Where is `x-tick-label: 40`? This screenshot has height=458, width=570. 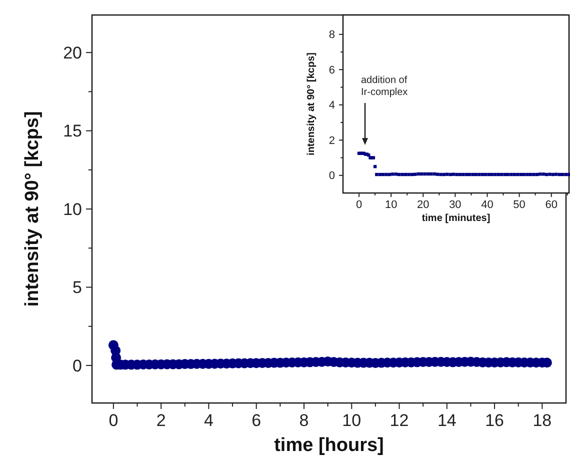
x-tick-label: 40 is located at coordinates (487, 205).